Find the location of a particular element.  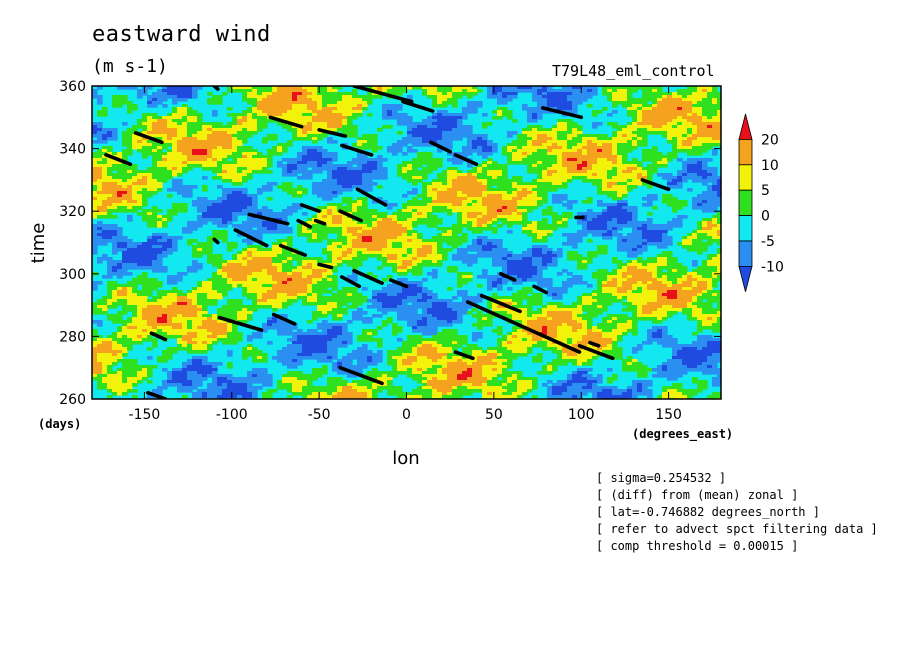

x-tick-label: -50 is located at coordinates (319, 415).